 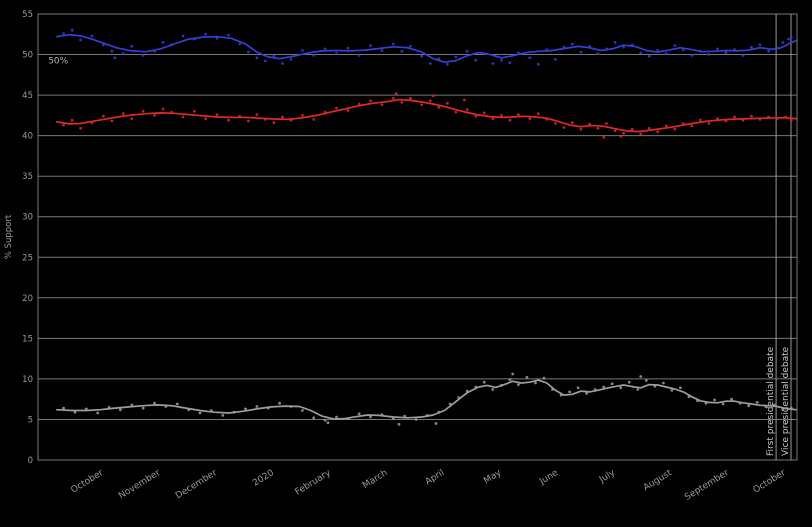 I want to click on trend-line-gray, so click(x=426, y=399).